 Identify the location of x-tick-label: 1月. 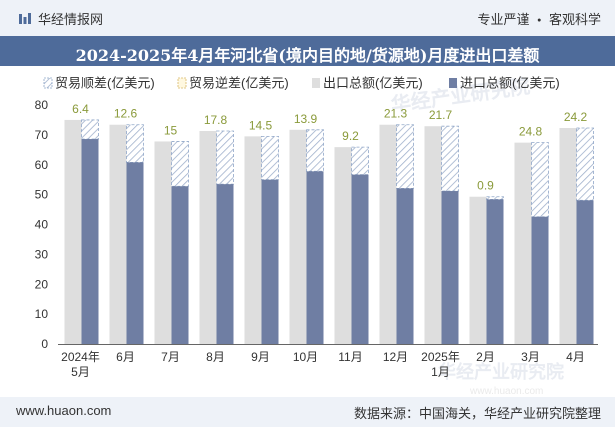
(440, 372).